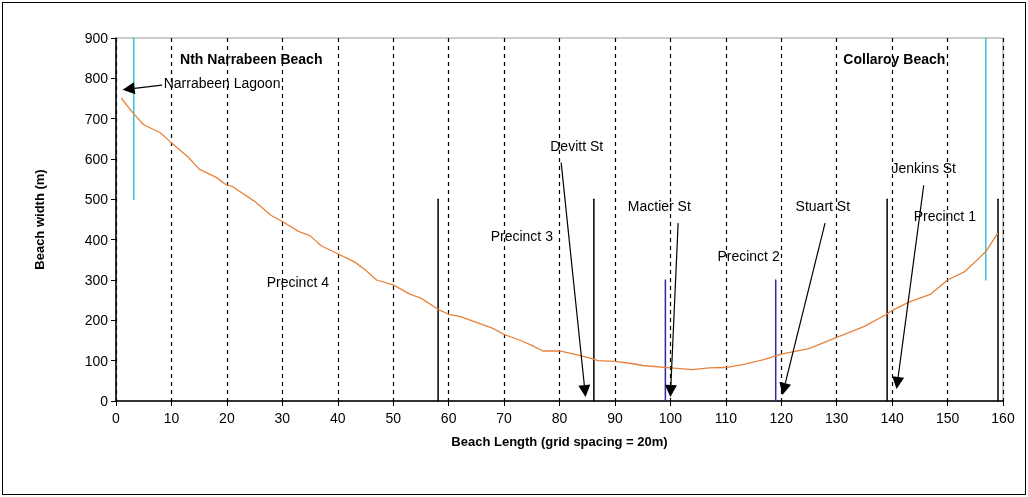  What do you see at coordinates (298, 281) in the screenshot?
I see `annotation: Precinct 4` at bounding box center [298, 281].